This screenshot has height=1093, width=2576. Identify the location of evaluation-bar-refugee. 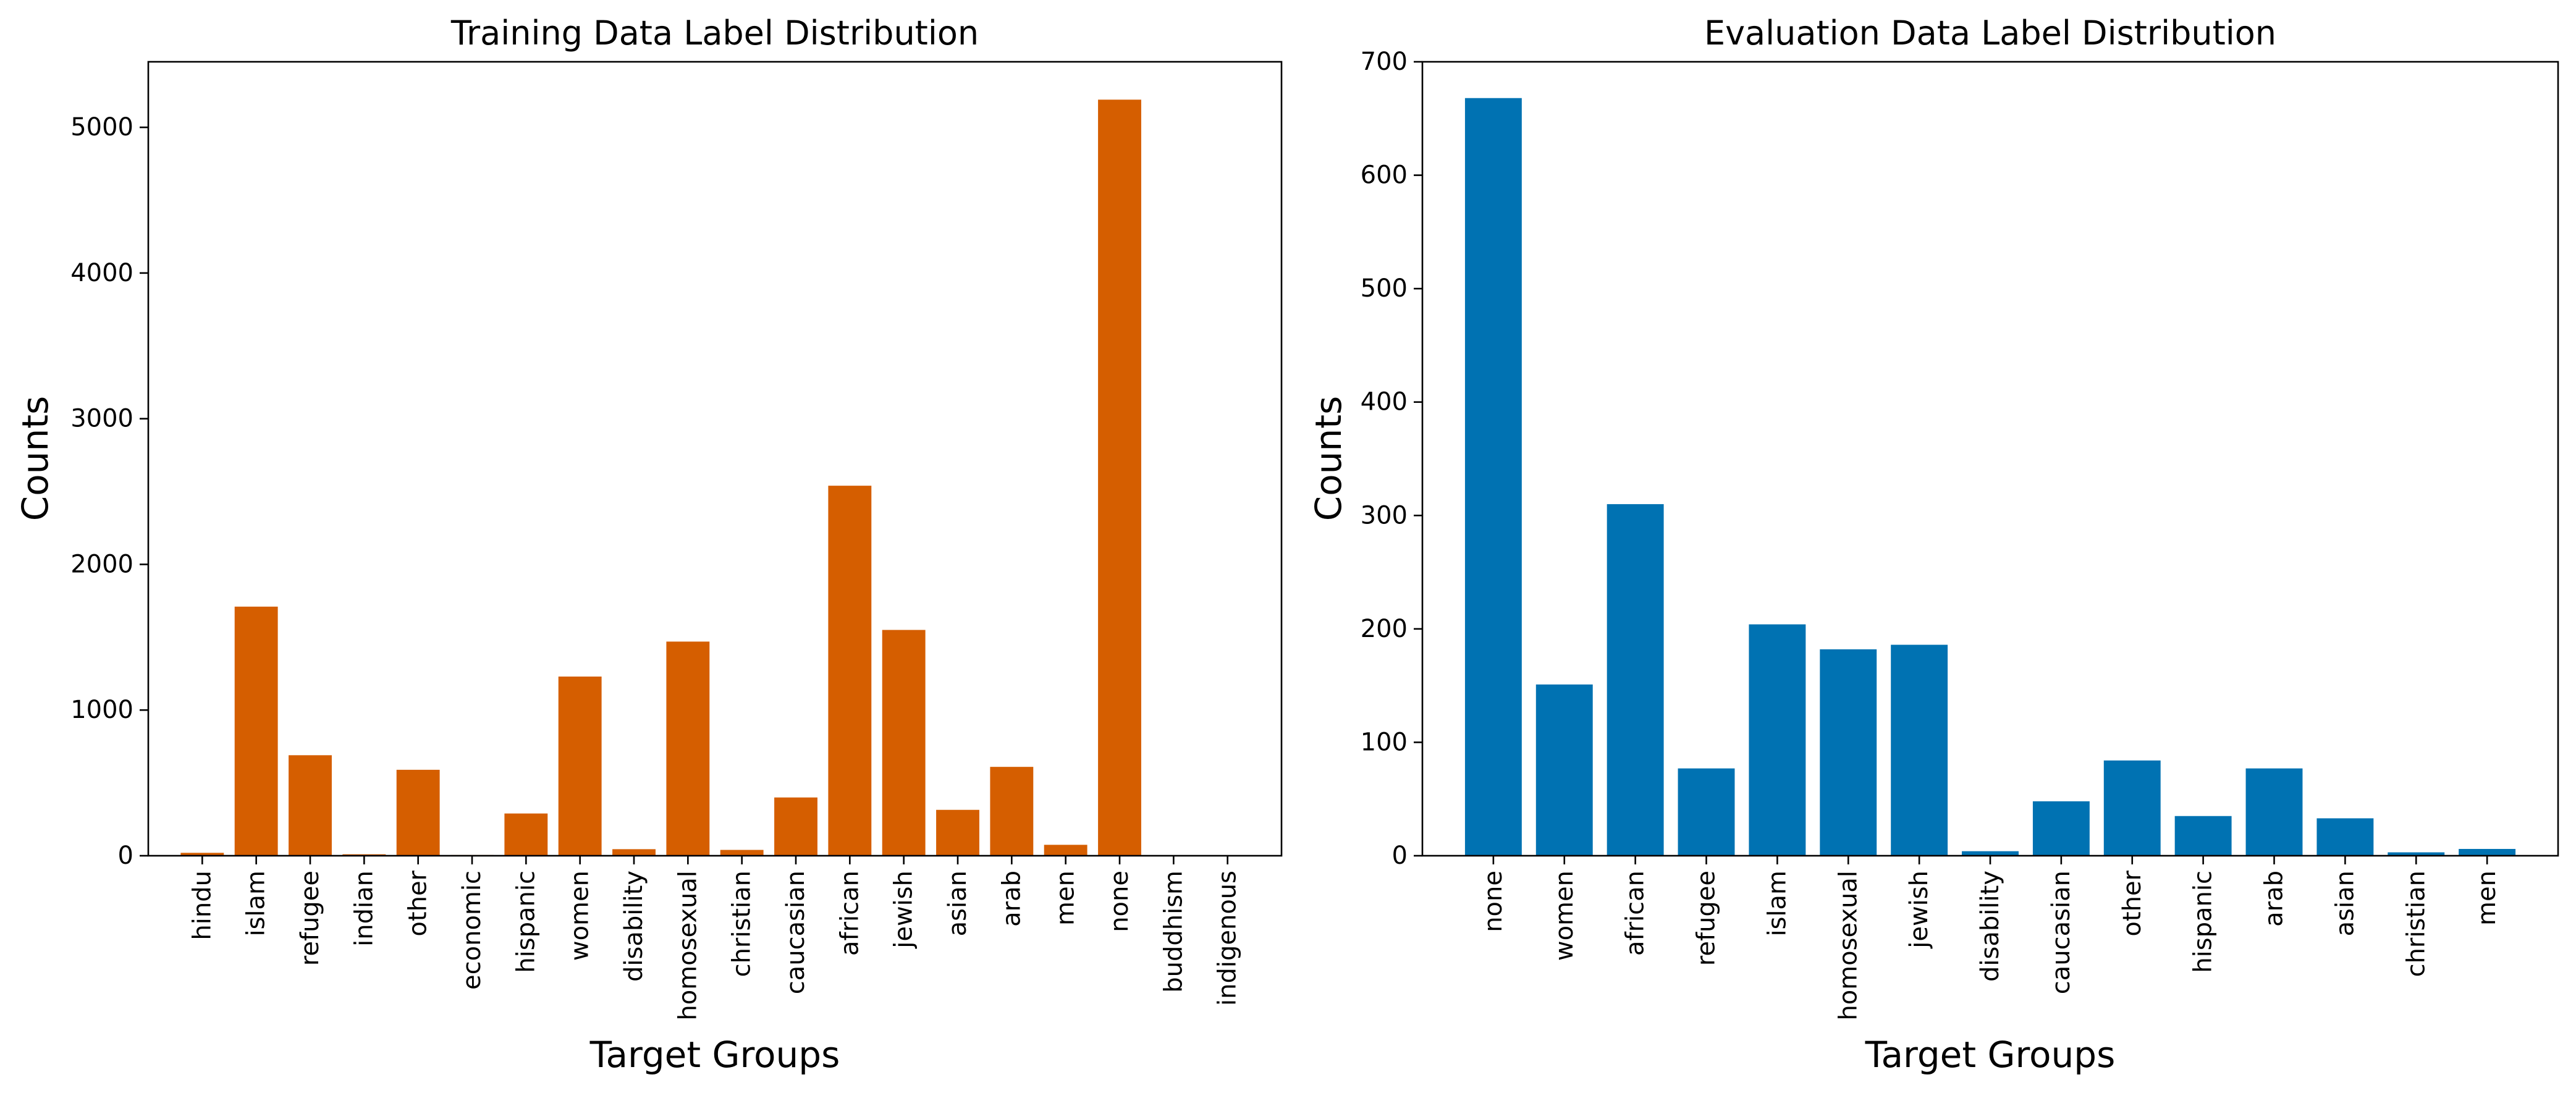
(1706, 812).